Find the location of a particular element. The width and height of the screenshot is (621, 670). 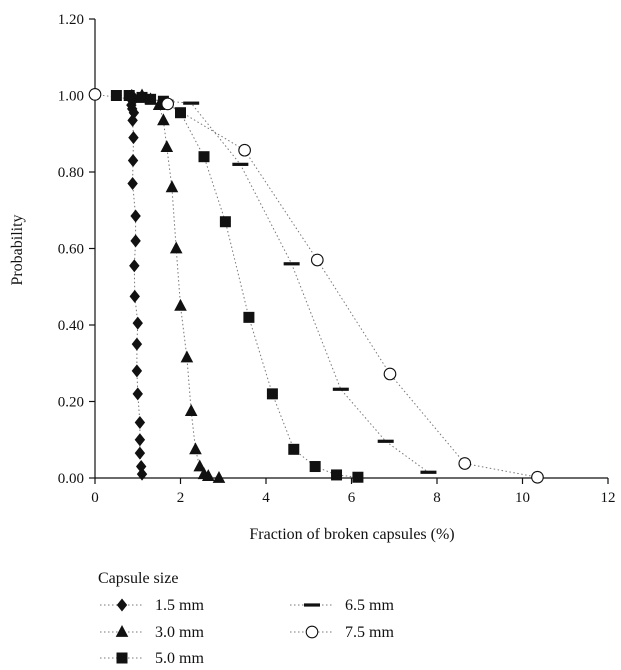

legend-label-7-5mm: 7.5 mm is located at coordinates (369, 632).